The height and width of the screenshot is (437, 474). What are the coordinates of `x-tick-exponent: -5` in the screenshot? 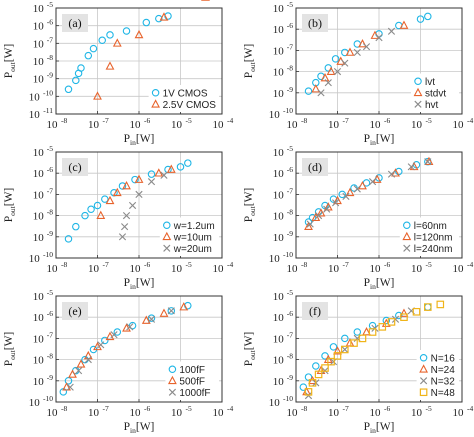 It's located at (189, 408).